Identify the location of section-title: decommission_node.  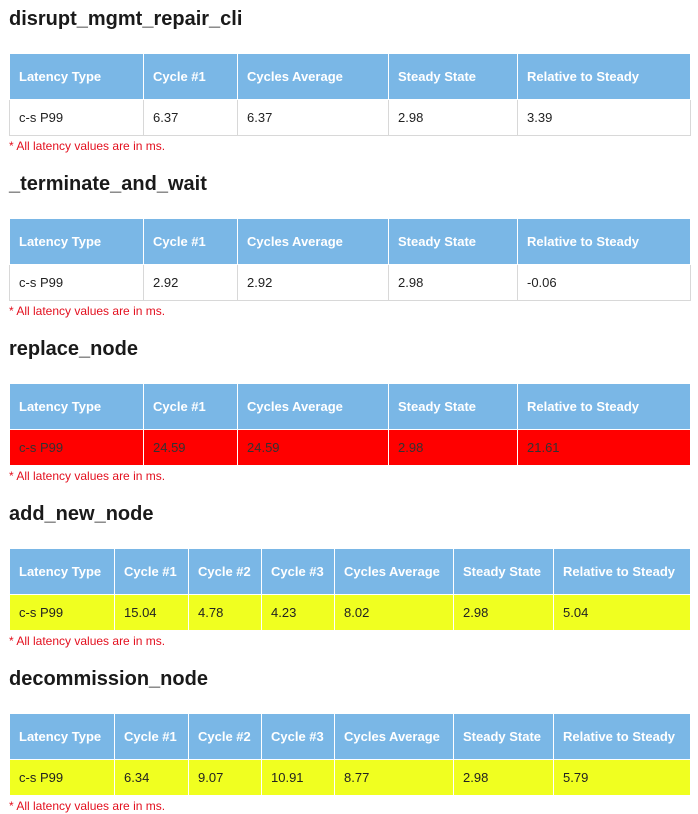
(108, 679).